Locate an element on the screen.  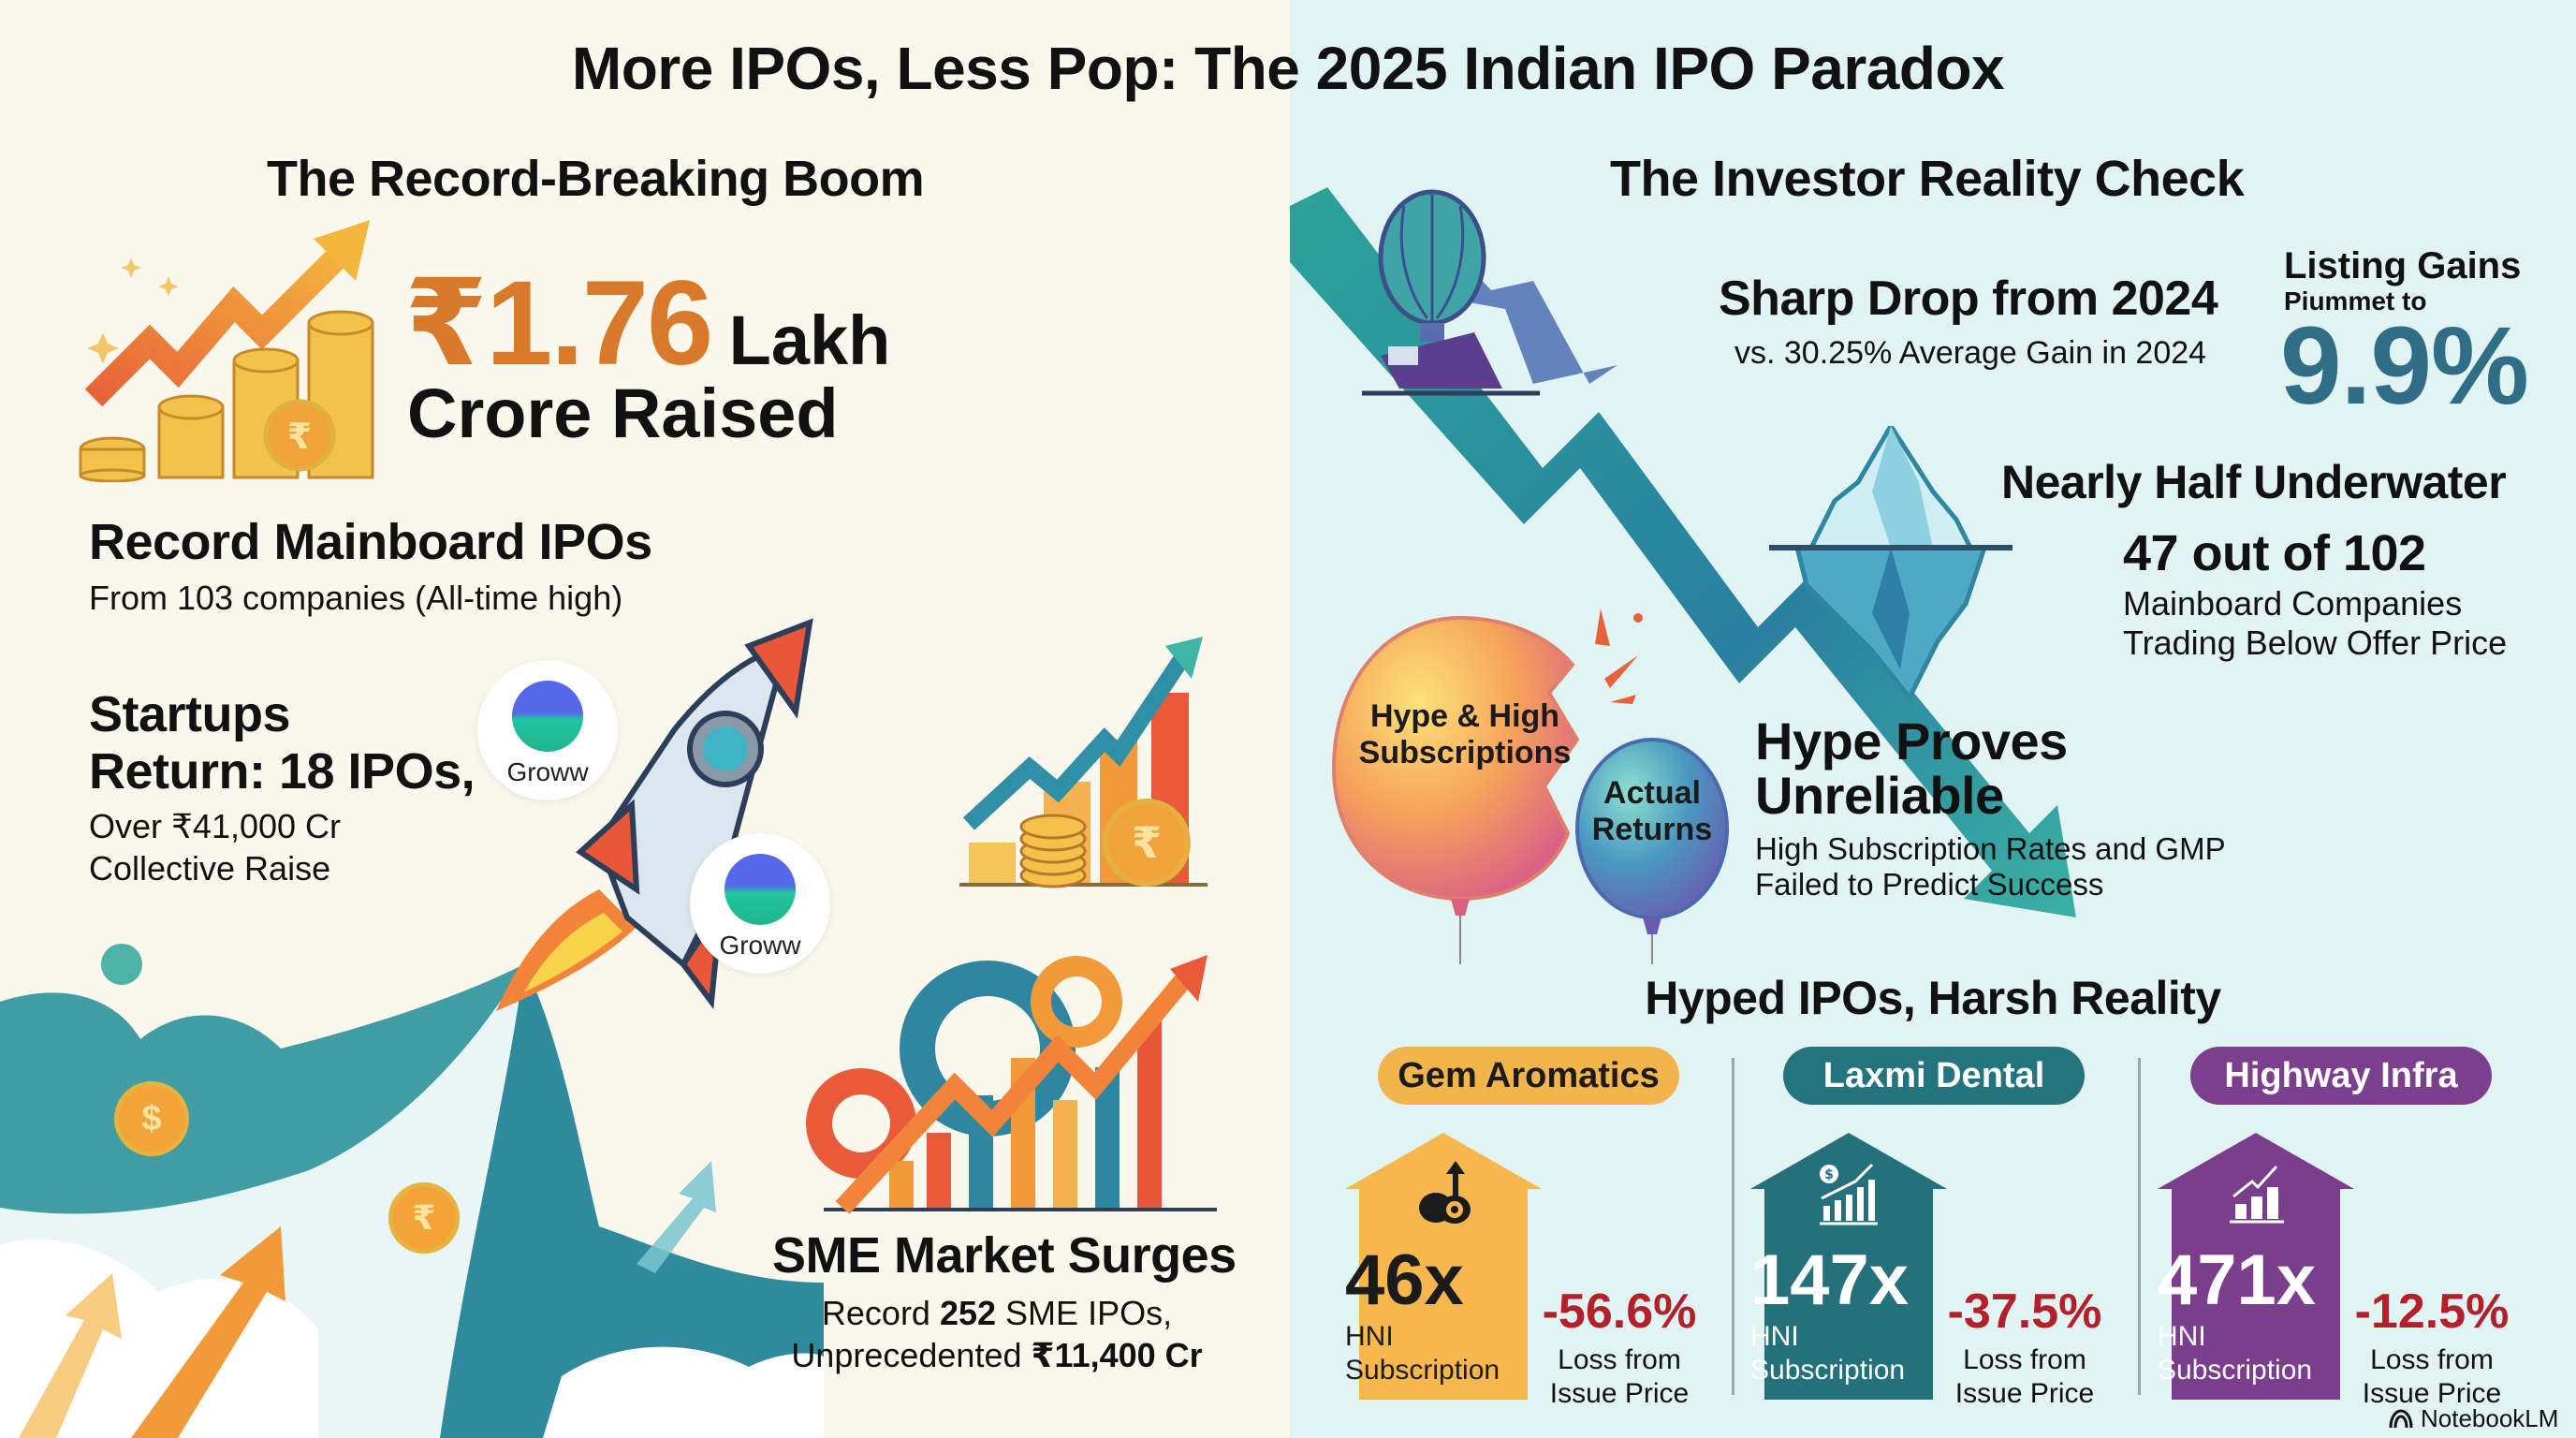
laxmi-loss: -37.5% Loss from Issue Price is located at coordinates (2025, 1349).